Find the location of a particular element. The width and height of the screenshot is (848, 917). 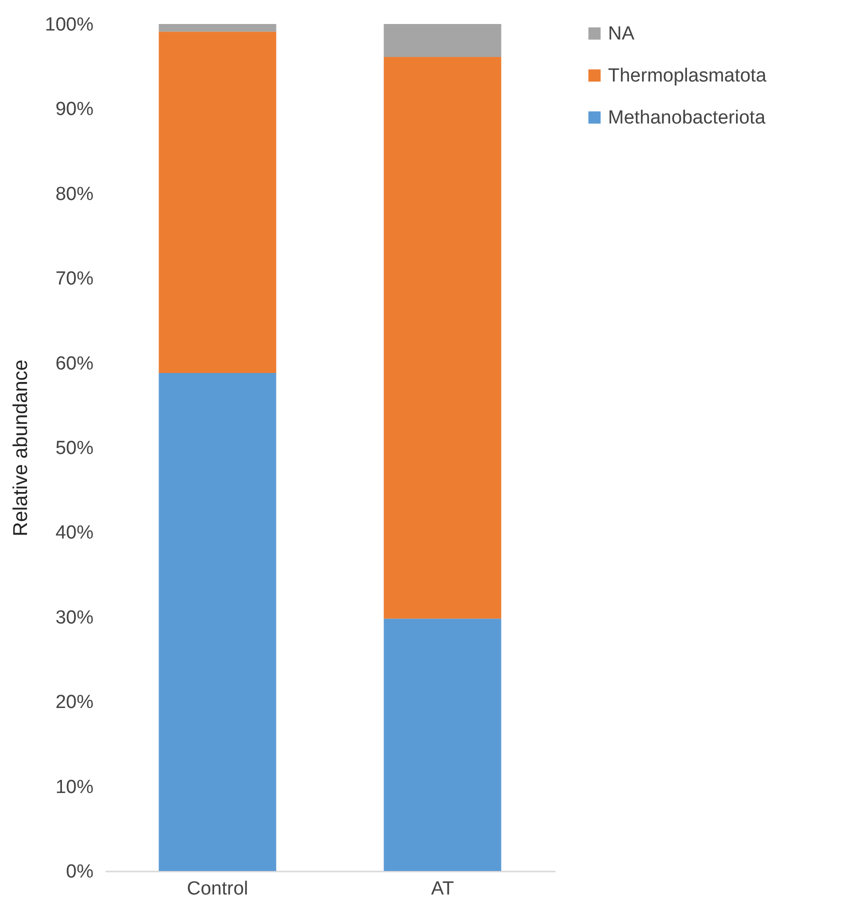

y-tick-label: 20% is located at coordinates (74, 703).